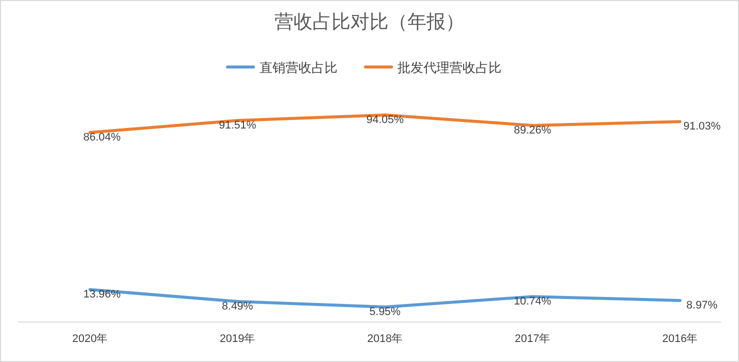 The height and width of the screenshot is (362, 739). What do you see at coordinates (680, 339) in the screenshot?
I see `x-tick-label: 2016年` at bounding box center [680, 339].